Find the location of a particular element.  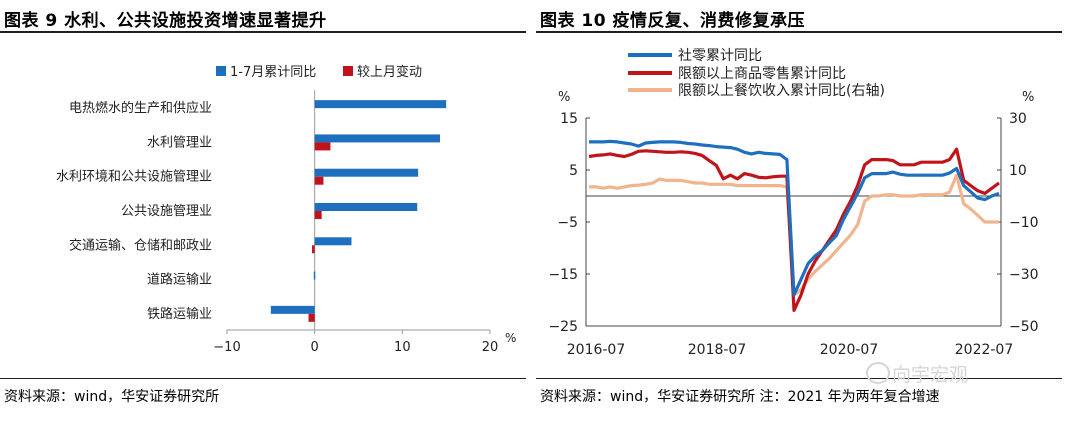

right-chart-title: 图表 10 疫情反复、消费修复承压 is located at coordinates (672, 21).